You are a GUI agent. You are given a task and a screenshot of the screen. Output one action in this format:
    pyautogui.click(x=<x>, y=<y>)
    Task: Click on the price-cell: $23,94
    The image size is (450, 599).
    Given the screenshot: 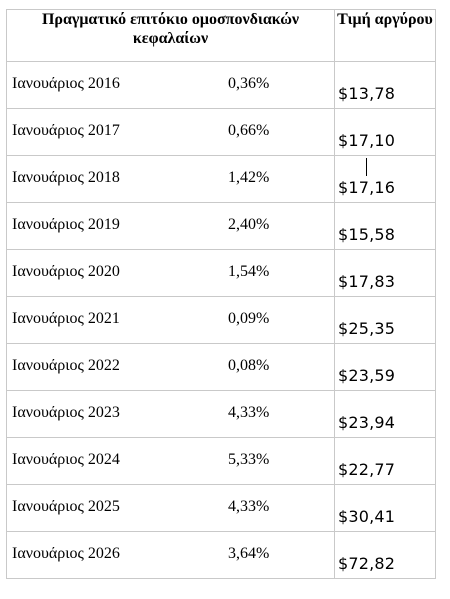 What is the action you would take?
    pyautogui.click(x=385, y=414)
    